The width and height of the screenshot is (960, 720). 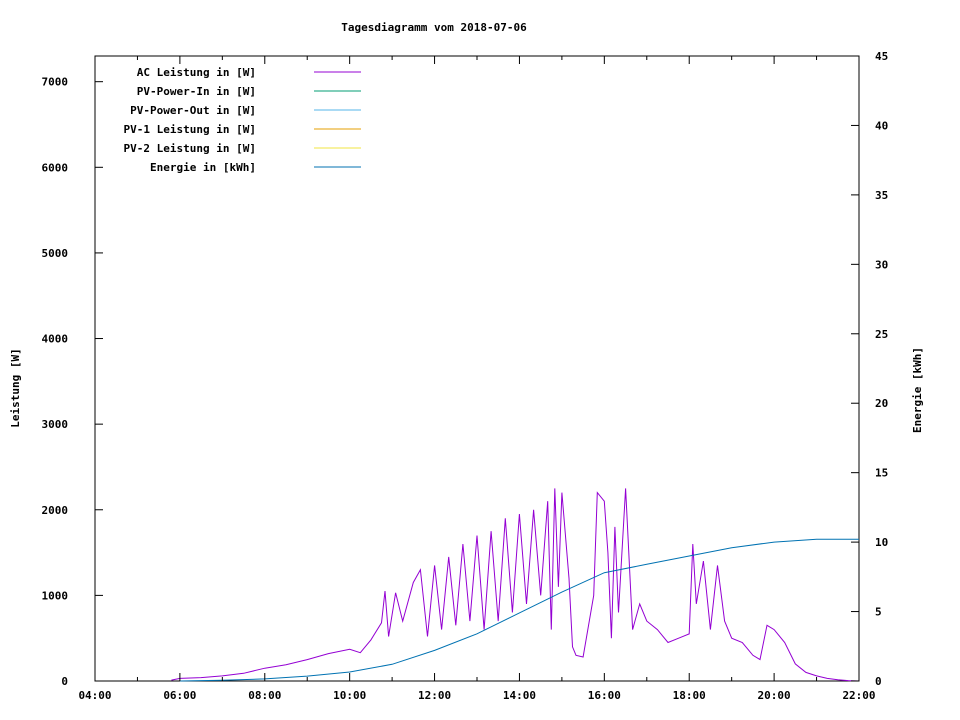 I want to click on legend-label: PV-Power-Out in [W], so click(x=193, y=110).